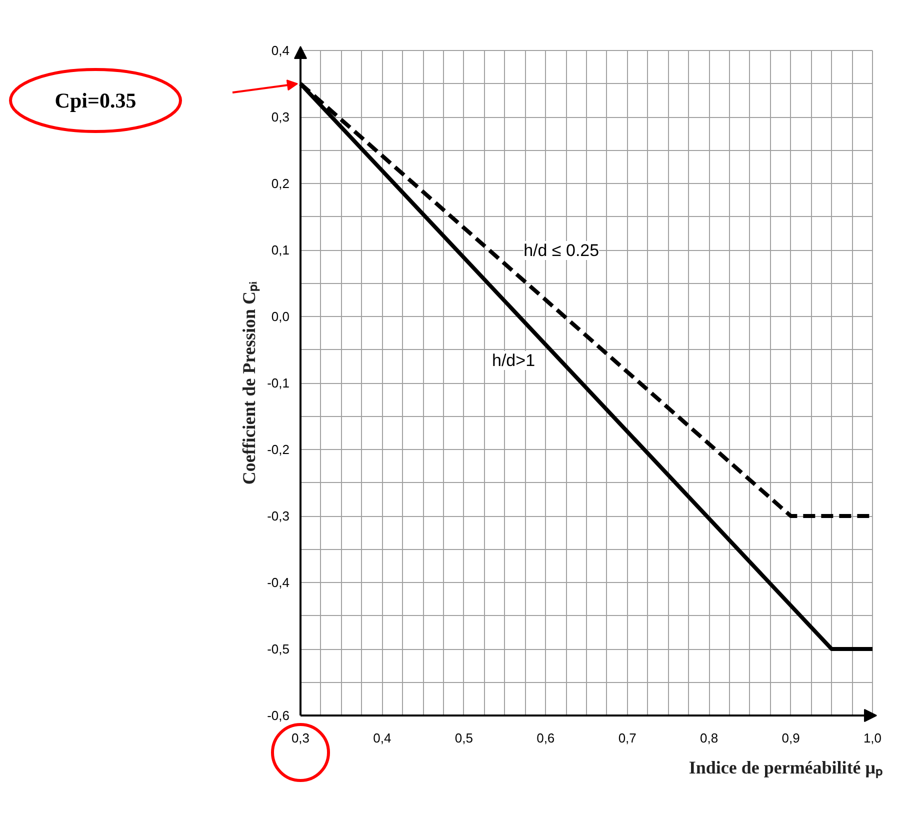 The image size is (898, 821). What do you see at coordinates (562, 250) in the screenshot?
I see `series-label: h/d ≤ 0.25` at bounding box center [562, 250].